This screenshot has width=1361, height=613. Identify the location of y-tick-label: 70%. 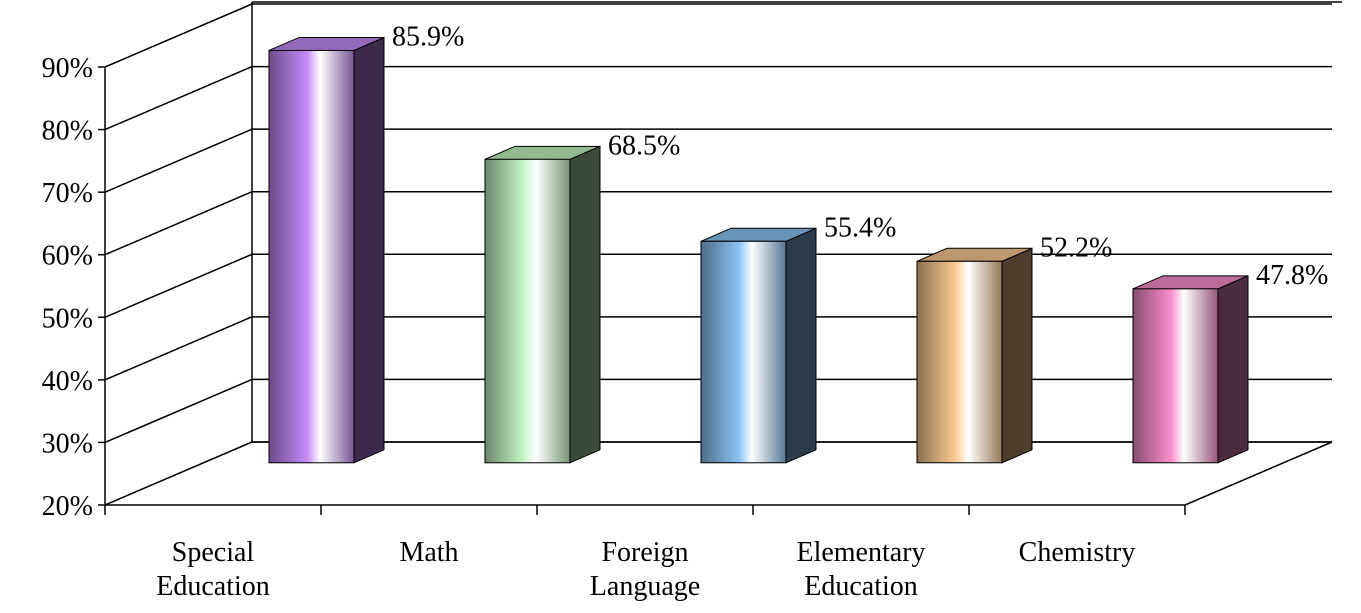
(67, 193).